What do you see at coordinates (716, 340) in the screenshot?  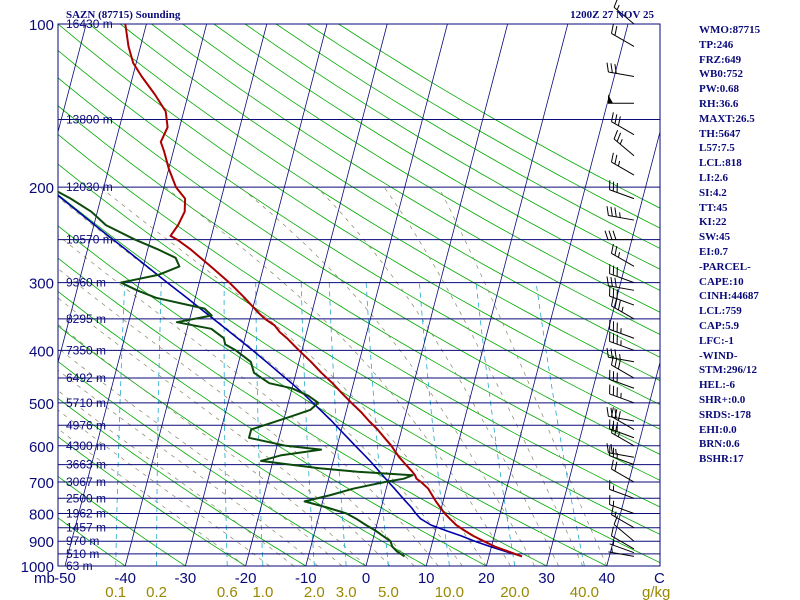 I see `index-item: LFC:-1` at bounding box center [716, 340].